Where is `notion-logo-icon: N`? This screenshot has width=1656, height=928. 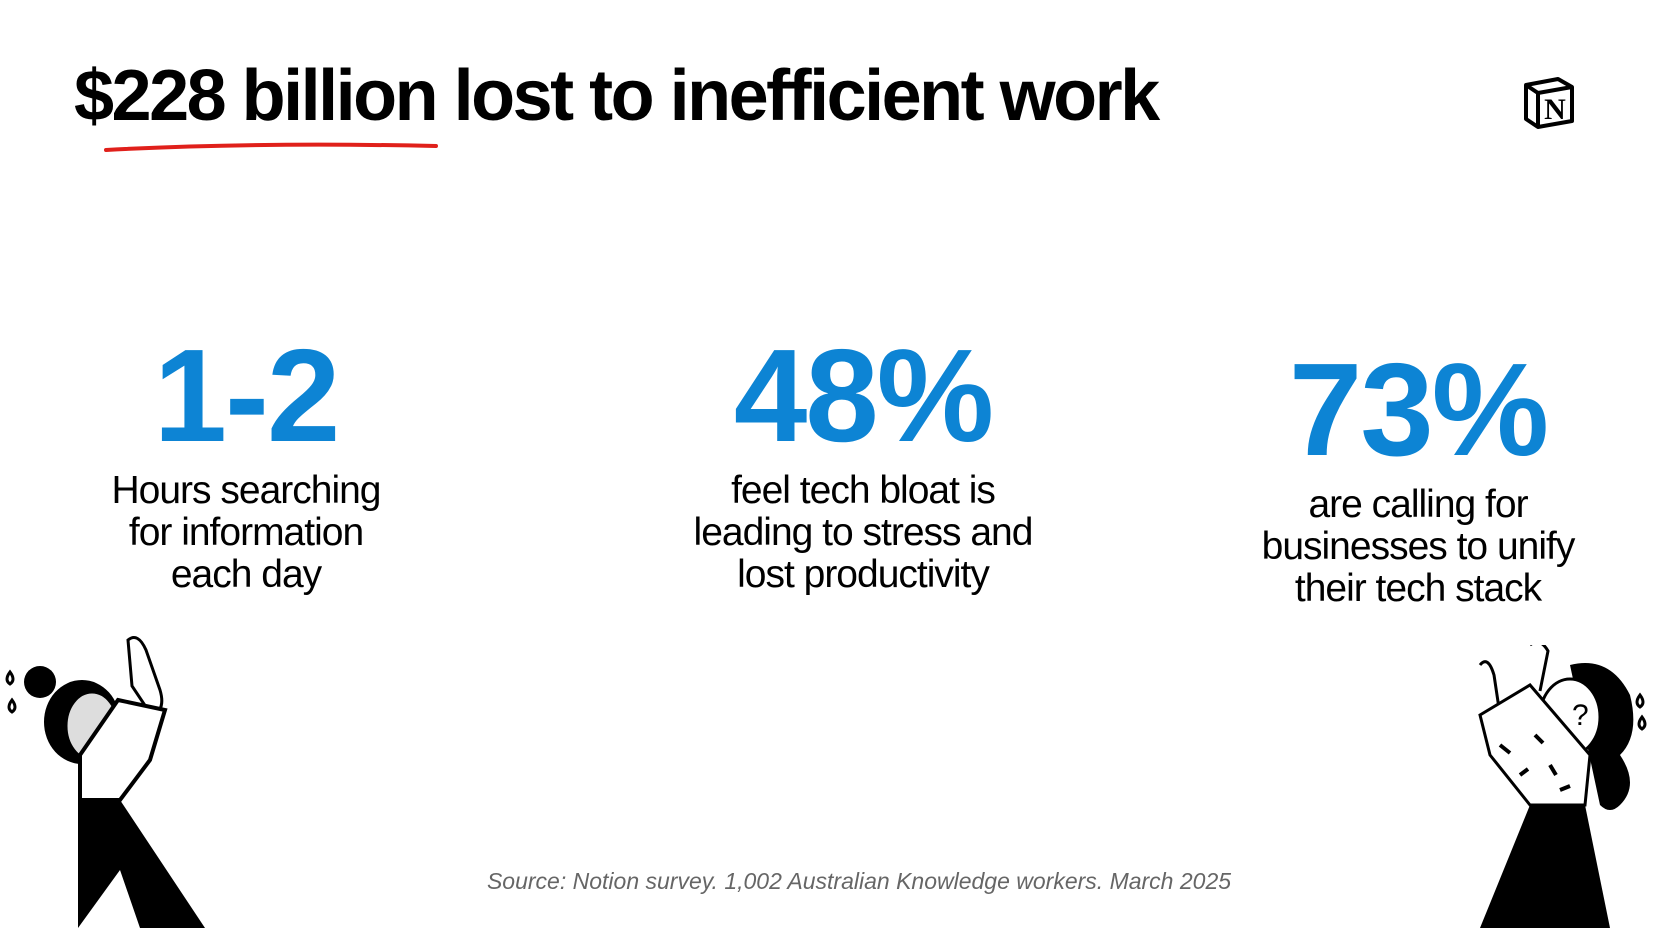
notion-logo-icon: N is located at coordinates (1549, 103).